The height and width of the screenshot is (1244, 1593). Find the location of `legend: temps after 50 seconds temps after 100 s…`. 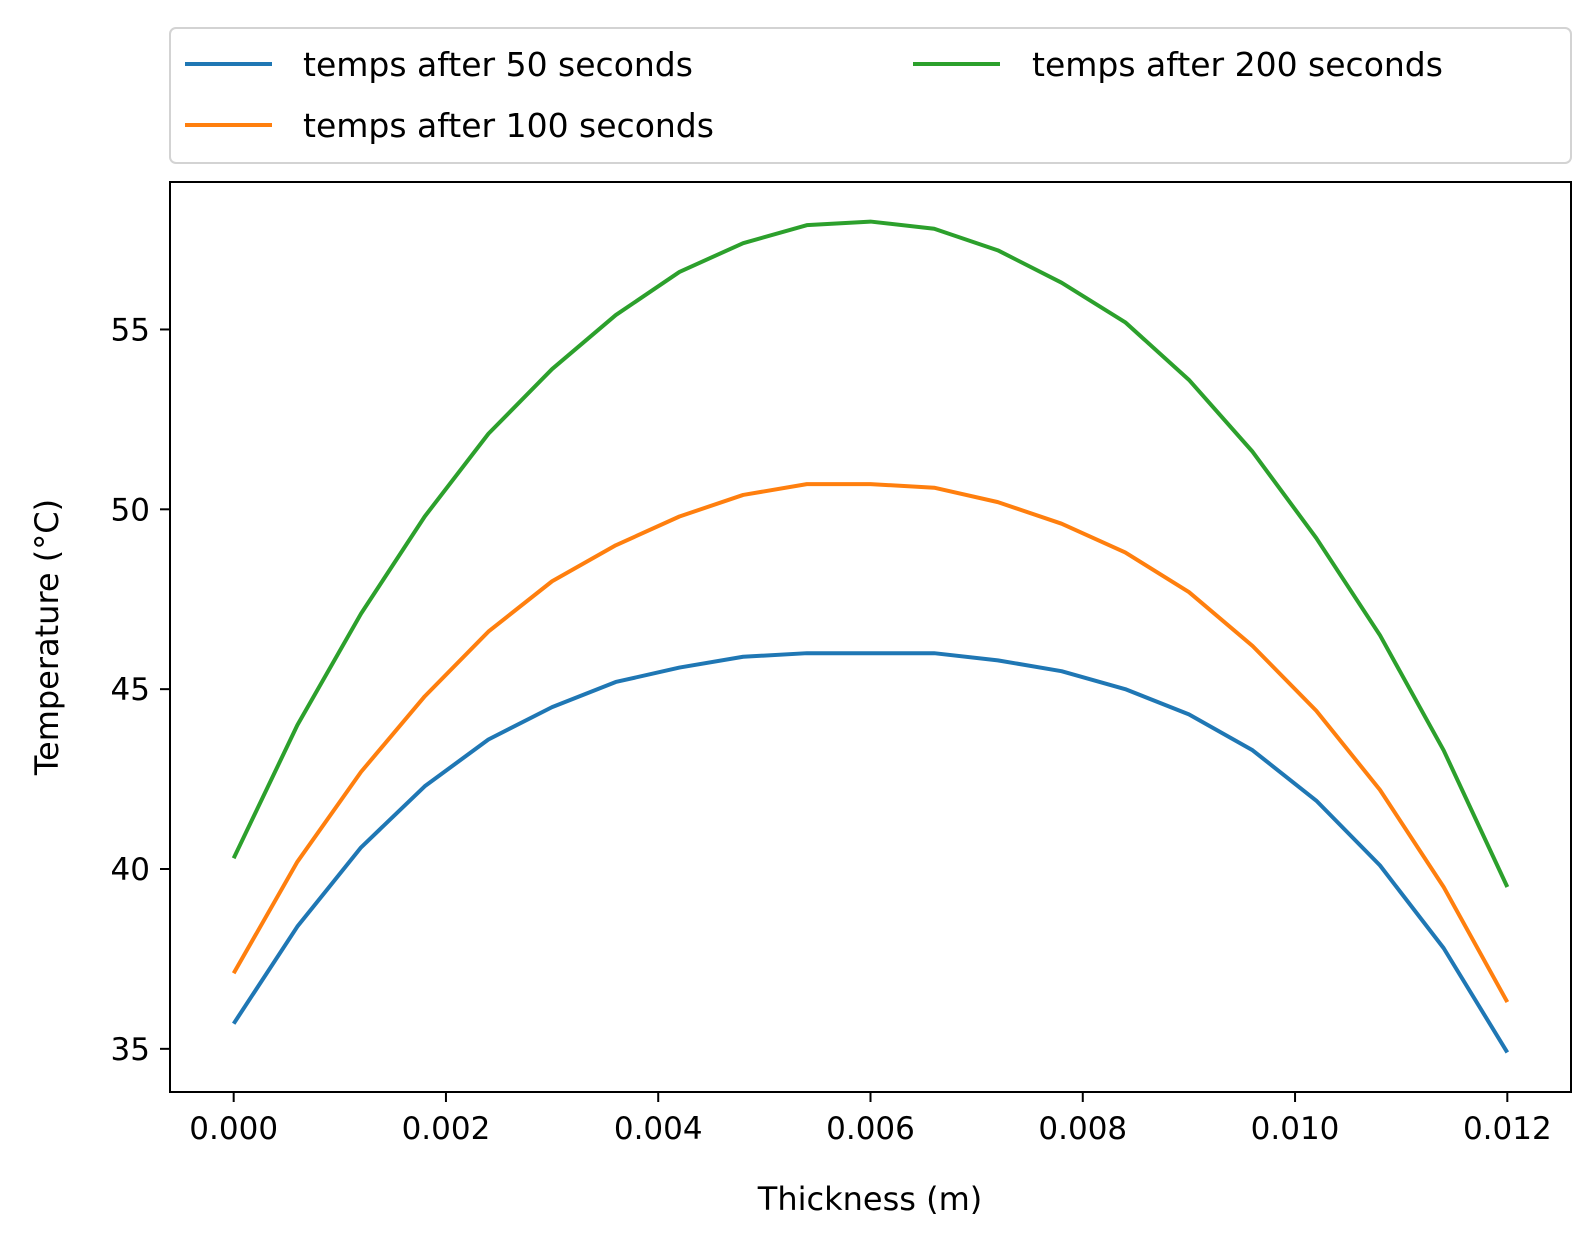

legend: temps after 50 seconds temps after 100 s… is located at coordinates (870, 95).